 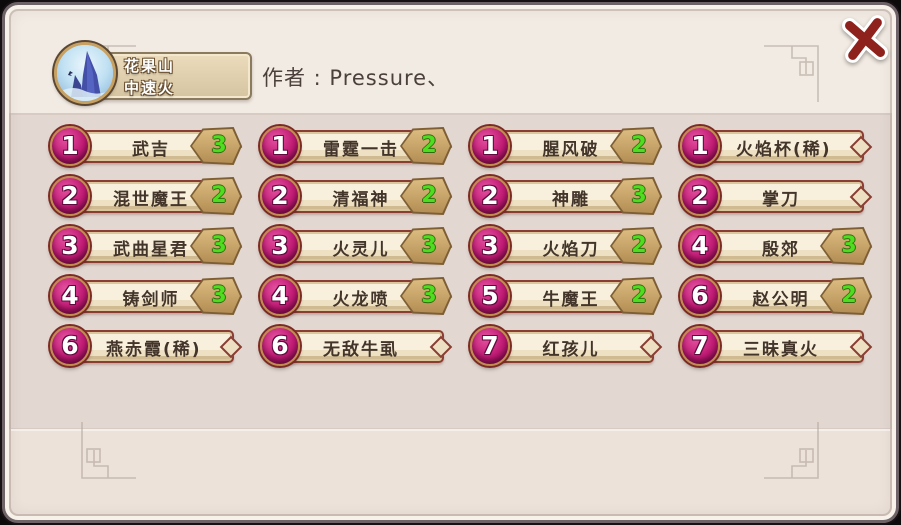 What do you see at coordinates (781, 250) in the screenshot?
I see `card-name: 殷郊` at bounding box center [781, 250].